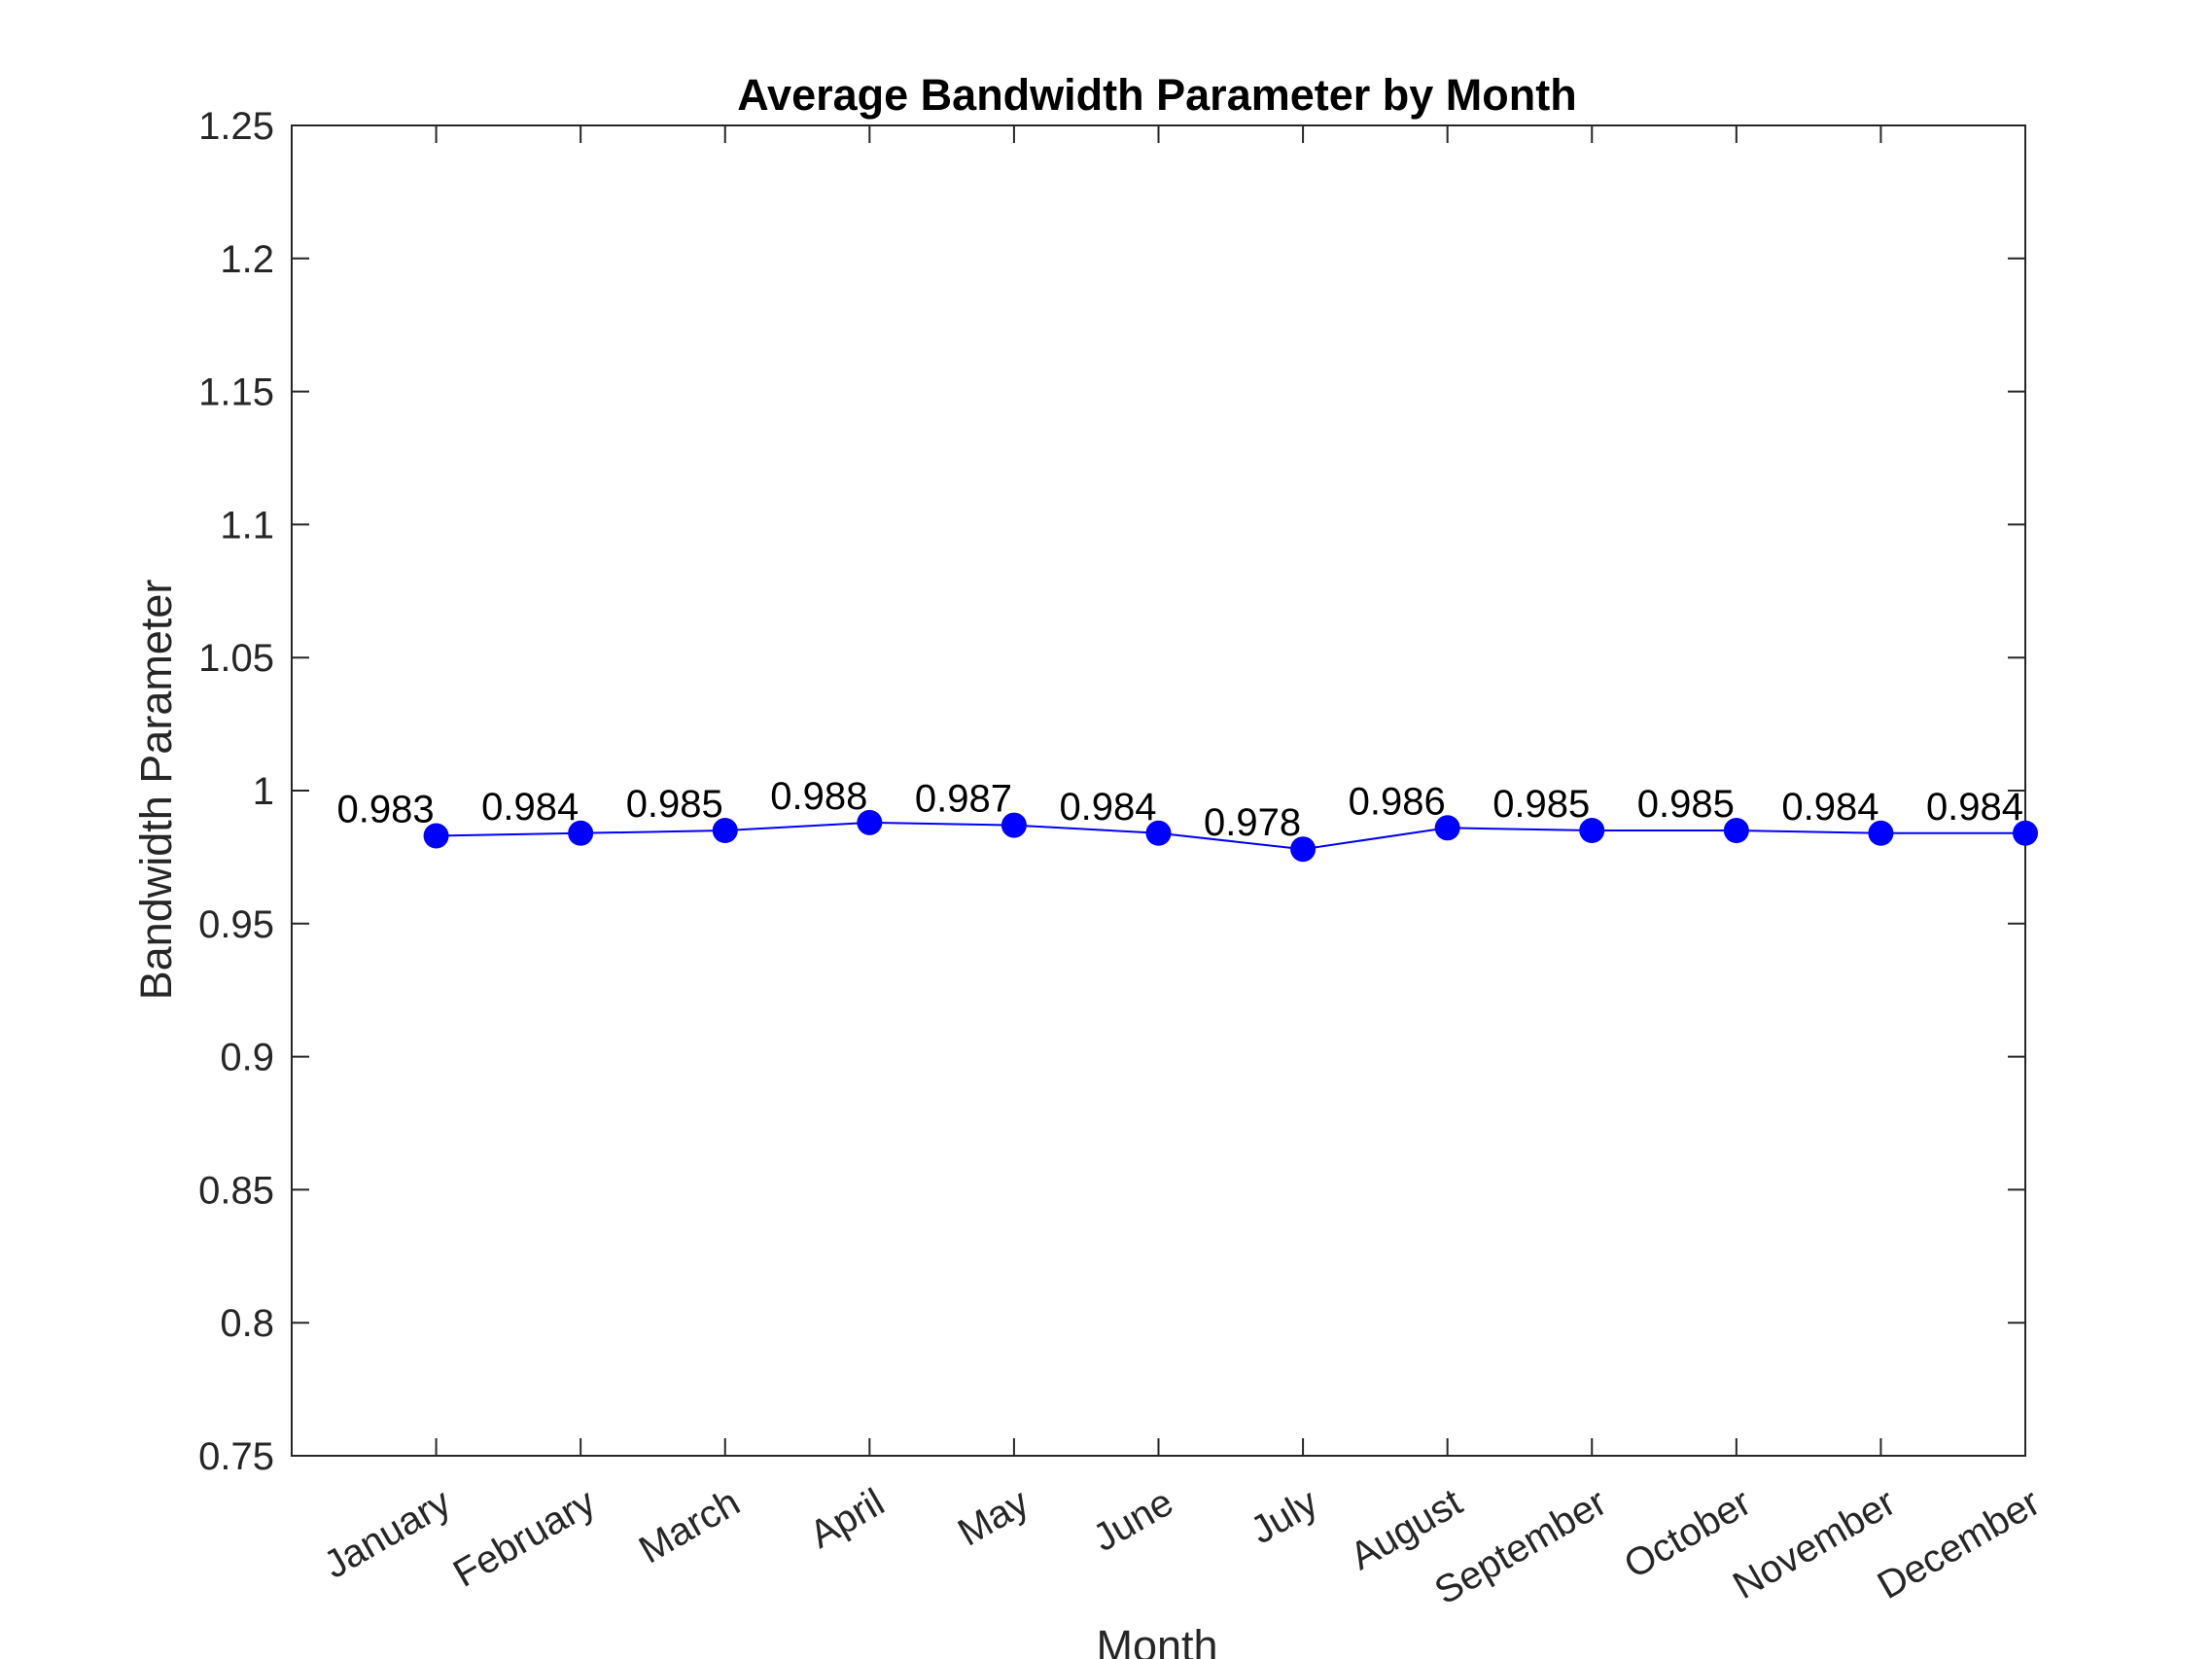 This screenshot has height=1659, width=2212. I want to click on y-tick-label: 1.25, so click(236, 126).